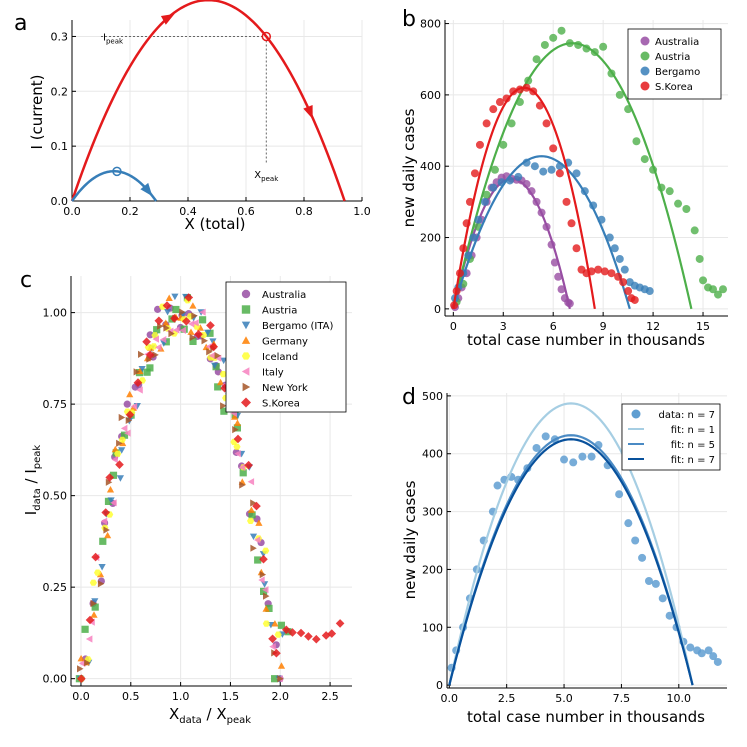 The height and width of the screenshot is (747, 747). I want to click on austria-fit-line, so click(572, 176).